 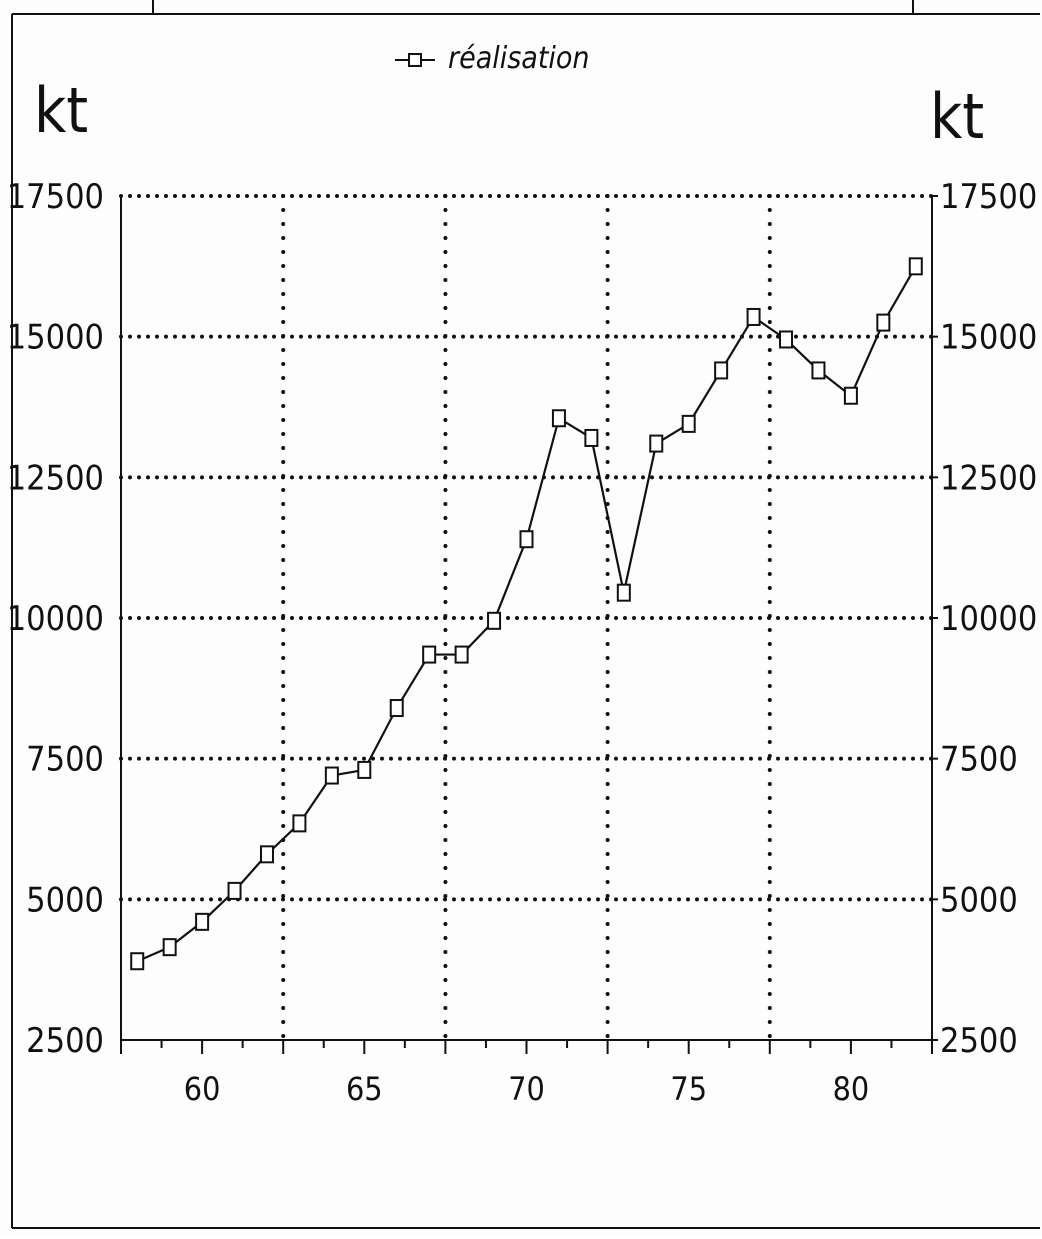 I want to click on legend-marker, so click(x=415, y=60).